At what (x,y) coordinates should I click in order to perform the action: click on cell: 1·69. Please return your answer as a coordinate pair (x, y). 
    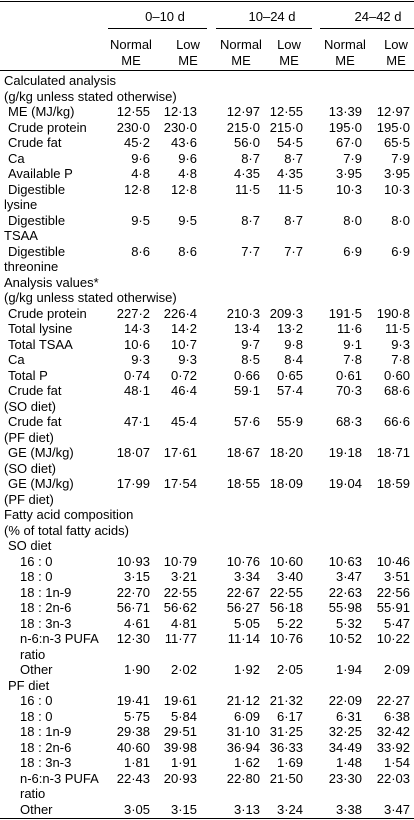
    Looking at the image, I should click on (289, 762).